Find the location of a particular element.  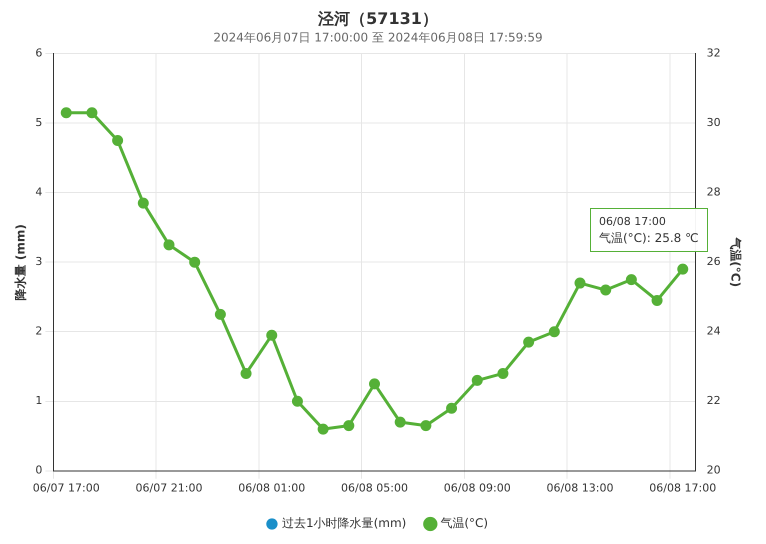

y2-tick-label: 32 is located at coordinates (713, 53).